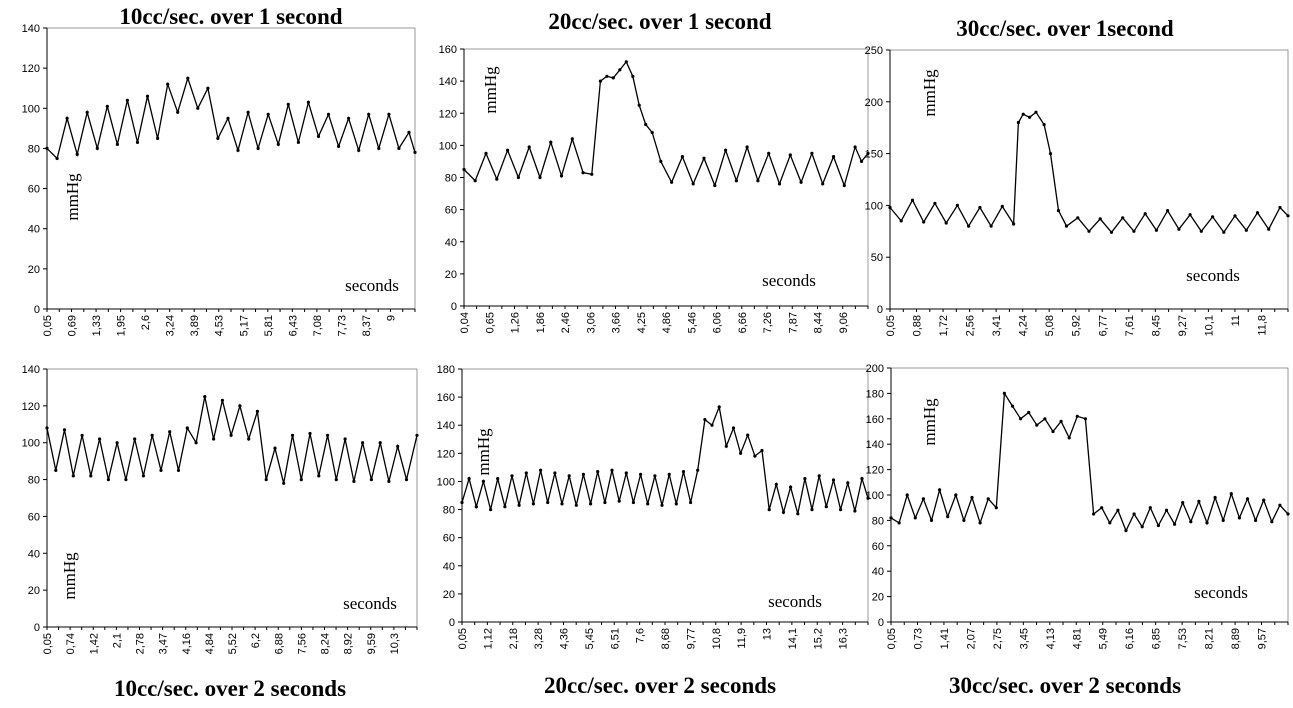 This screenshot has width=1293, height=708. I want to click on series-line, so click(1089, 462).